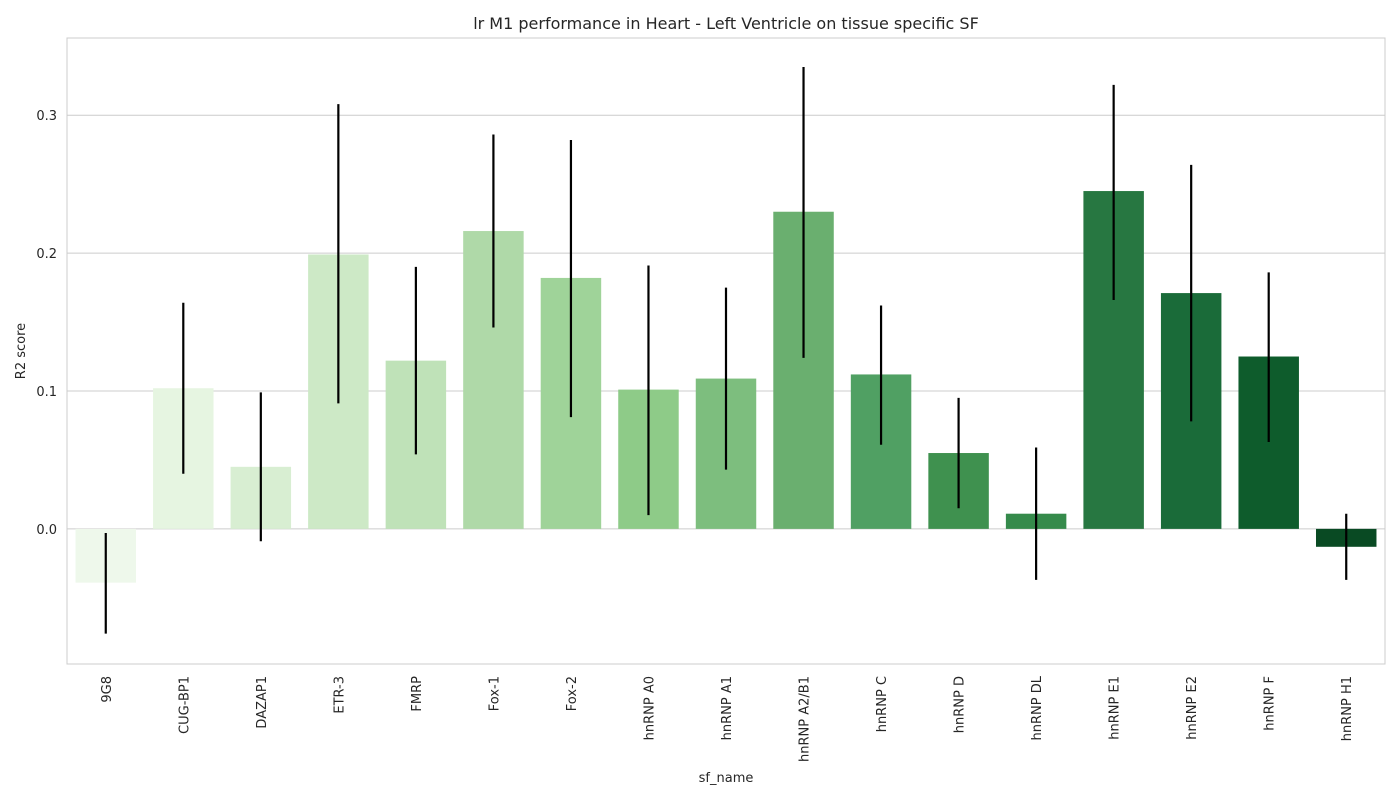 The width and height of the screenshot is (1400, 804). I want to click on x-tick-label: hnRNP F, so click(1270, 703).